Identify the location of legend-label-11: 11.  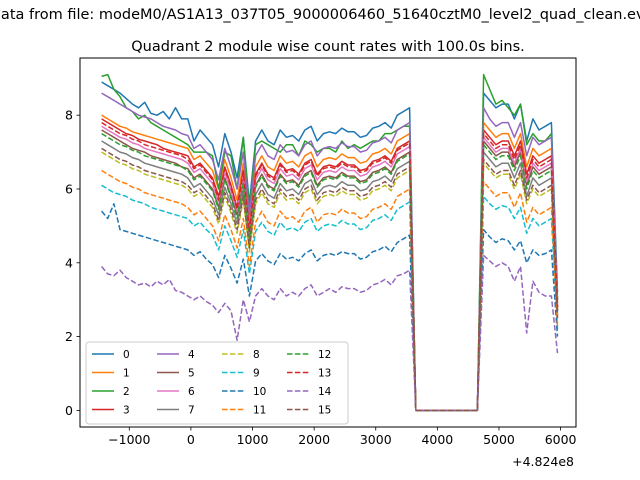
(259, 411).